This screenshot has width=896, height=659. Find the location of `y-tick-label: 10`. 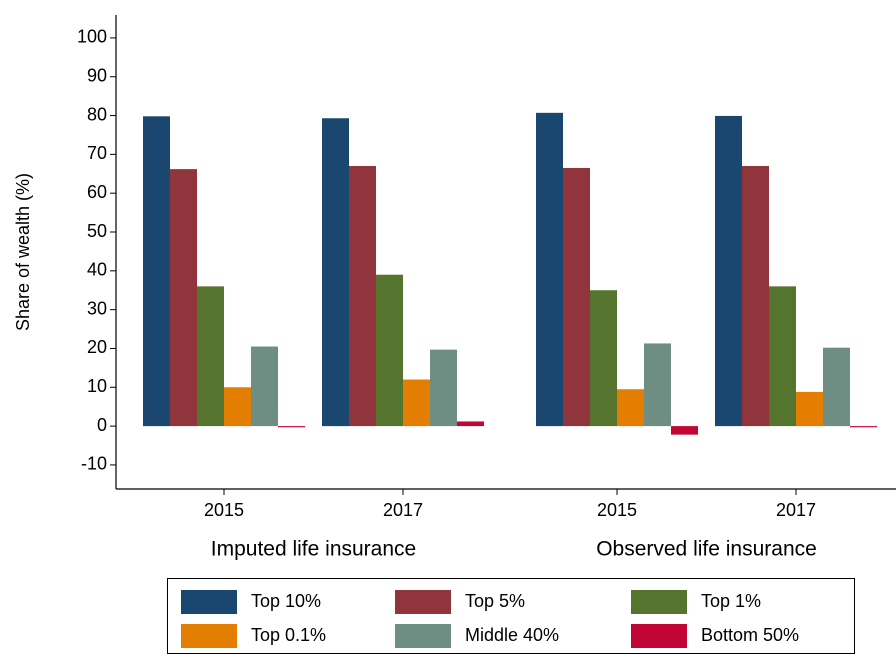

y-tick-label: 10 is located at coordinates (97, 386).